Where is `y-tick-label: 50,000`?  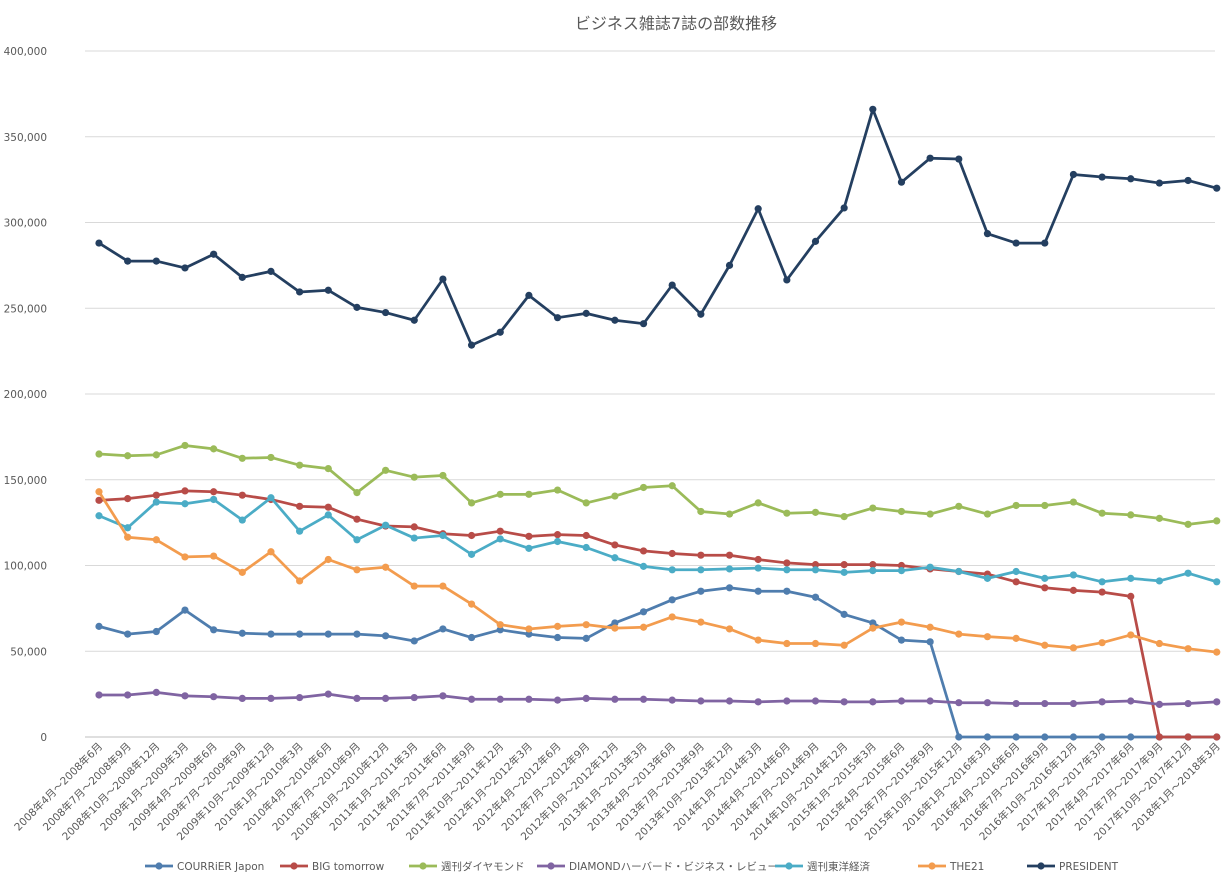
y-tick-label: 50,000 is located at coordinates (28, 652).